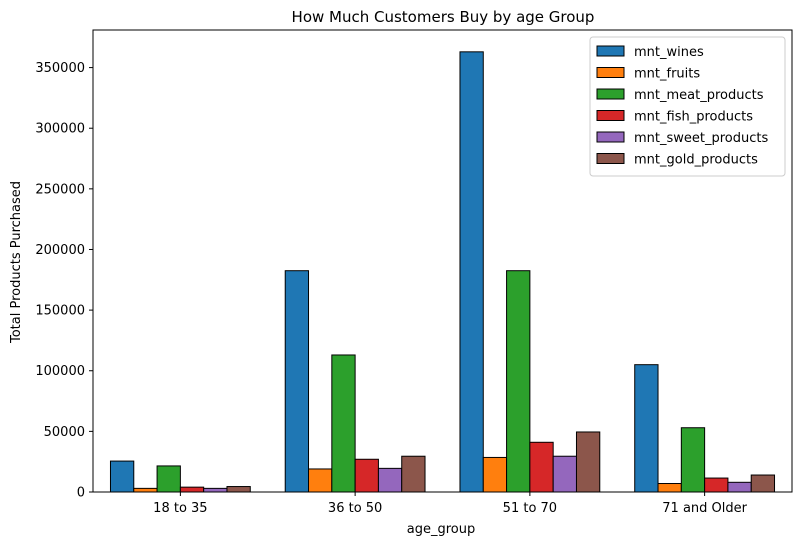 Image resolution: width=800 pixels, height=545 pixels. Describe the element at coordinates (60, 311) in the screenshot. I see `y-tick-label: 150000` at that location.